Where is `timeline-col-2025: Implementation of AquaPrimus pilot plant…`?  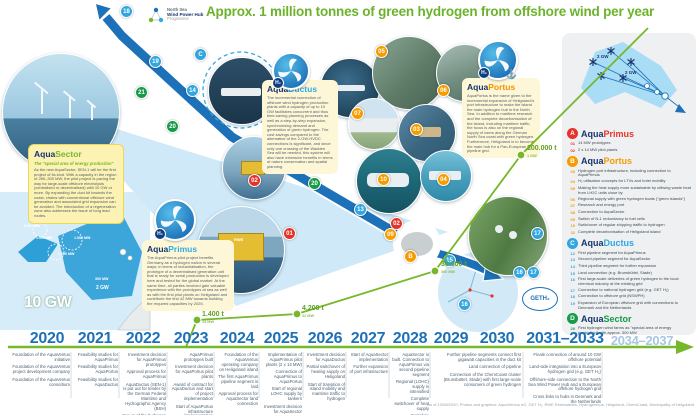
timeline-col-2025: Implementation of AquaPrimus pilot plant… is located at coordinates (281, 383).